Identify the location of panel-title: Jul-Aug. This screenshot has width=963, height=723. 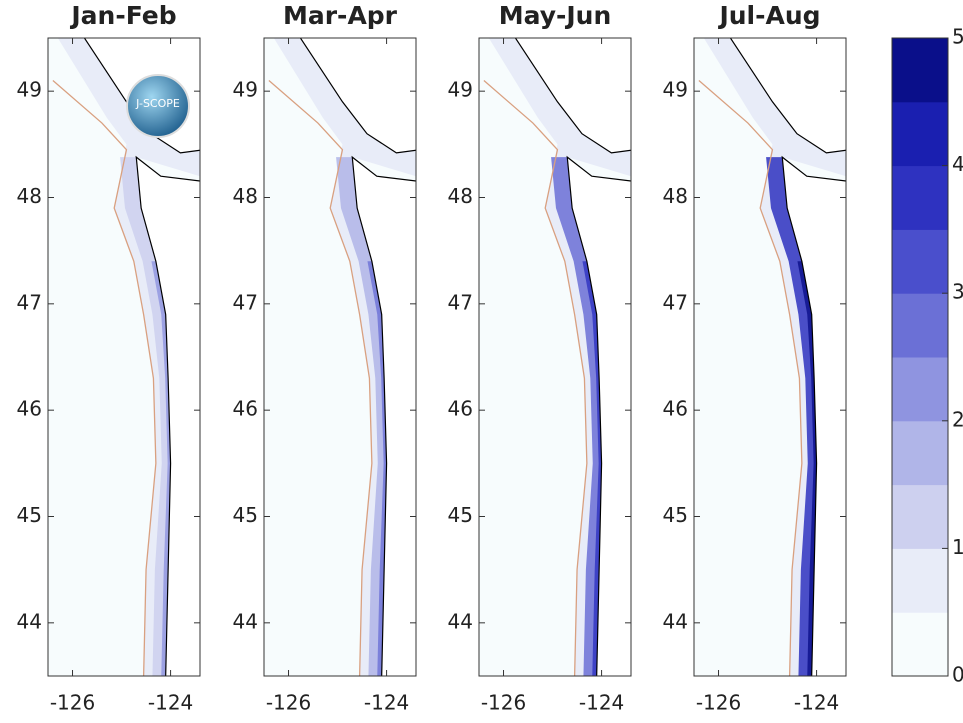
(768, 15).